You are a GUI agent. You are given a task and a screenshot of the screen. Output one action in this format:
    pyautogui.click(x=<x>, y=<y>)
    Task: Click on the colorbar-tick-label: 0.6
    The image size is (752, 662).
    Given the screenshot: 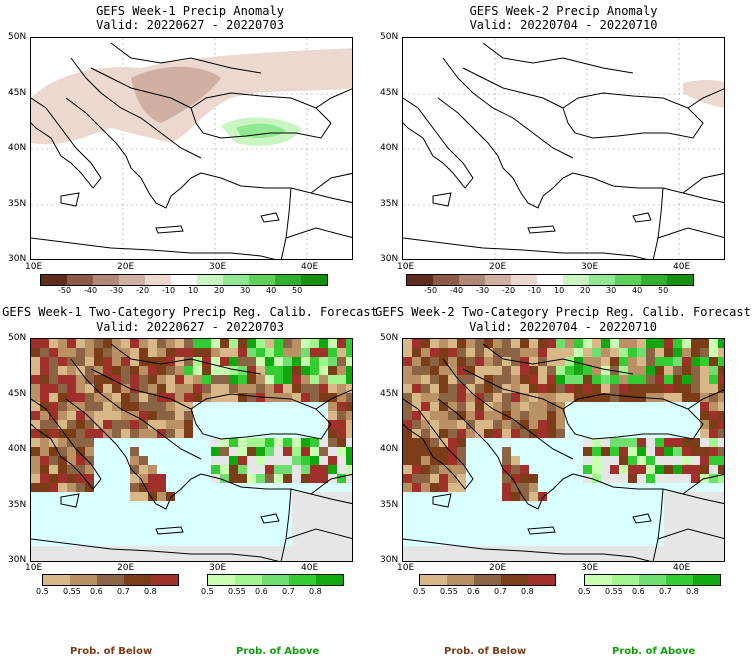 What is the action you would take?
    pyautogui.click(x=96, y=591)
    